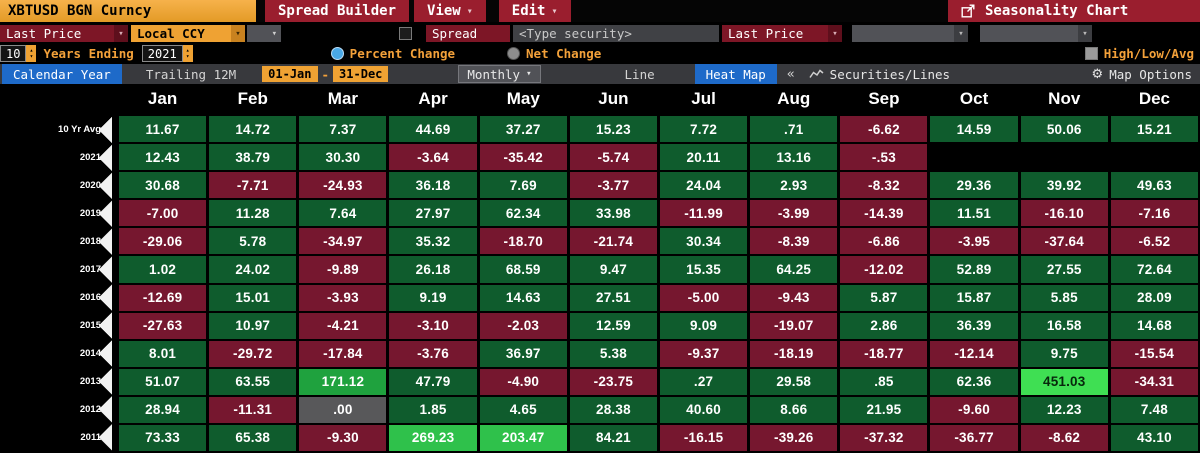 The width and height of the screenshot is (1200, 453). Describe the element at coordinates (884, 129) in the screenshot. I see `heatmap-cell: -6.62` at that location.